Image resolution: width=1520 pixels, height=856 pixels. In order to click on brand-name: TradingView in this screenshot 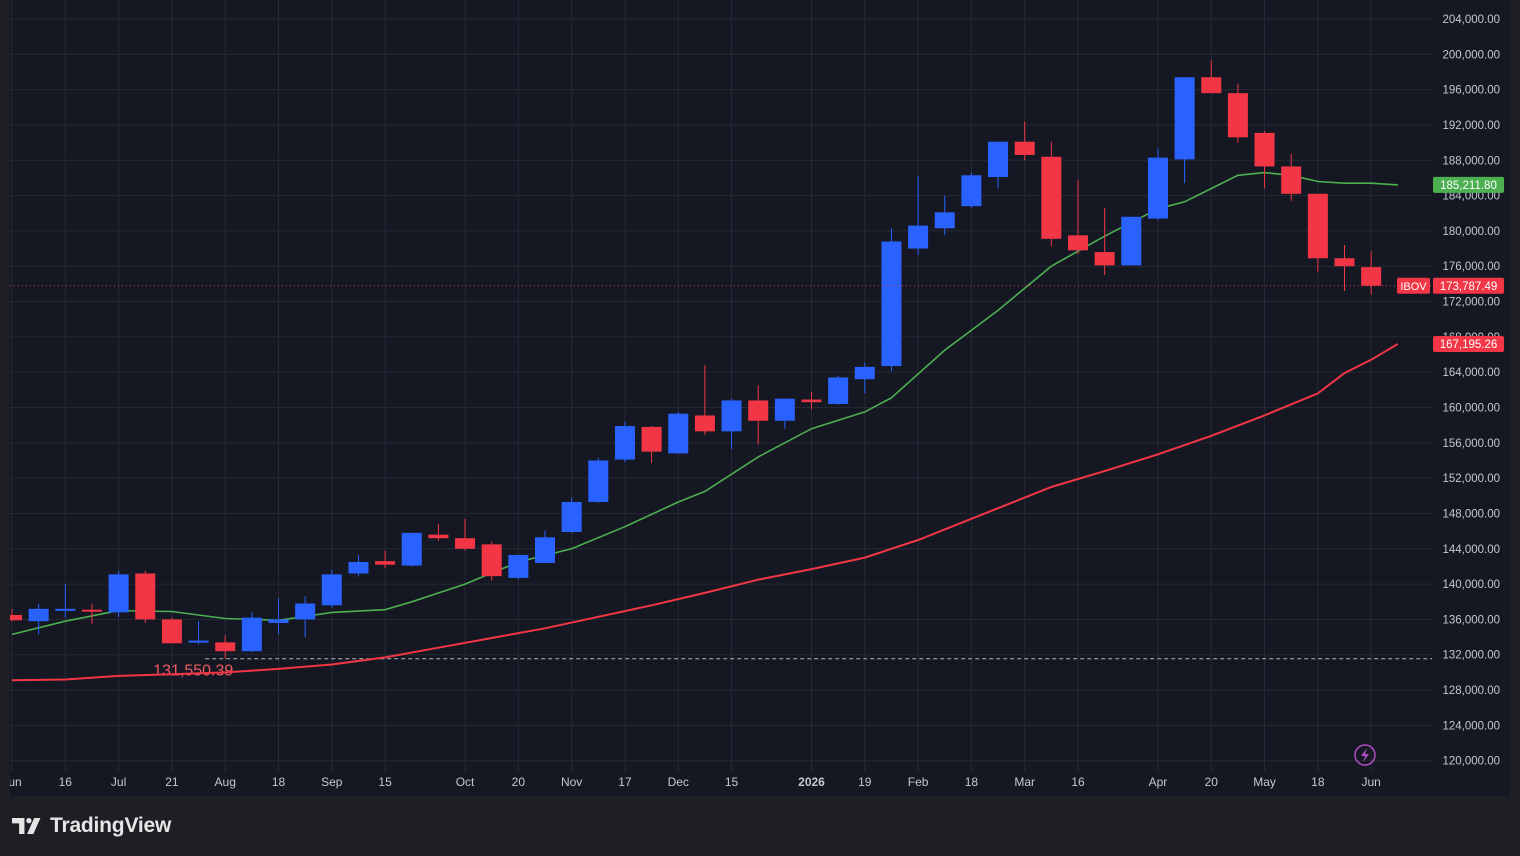, I will do `click(111, 825)`.